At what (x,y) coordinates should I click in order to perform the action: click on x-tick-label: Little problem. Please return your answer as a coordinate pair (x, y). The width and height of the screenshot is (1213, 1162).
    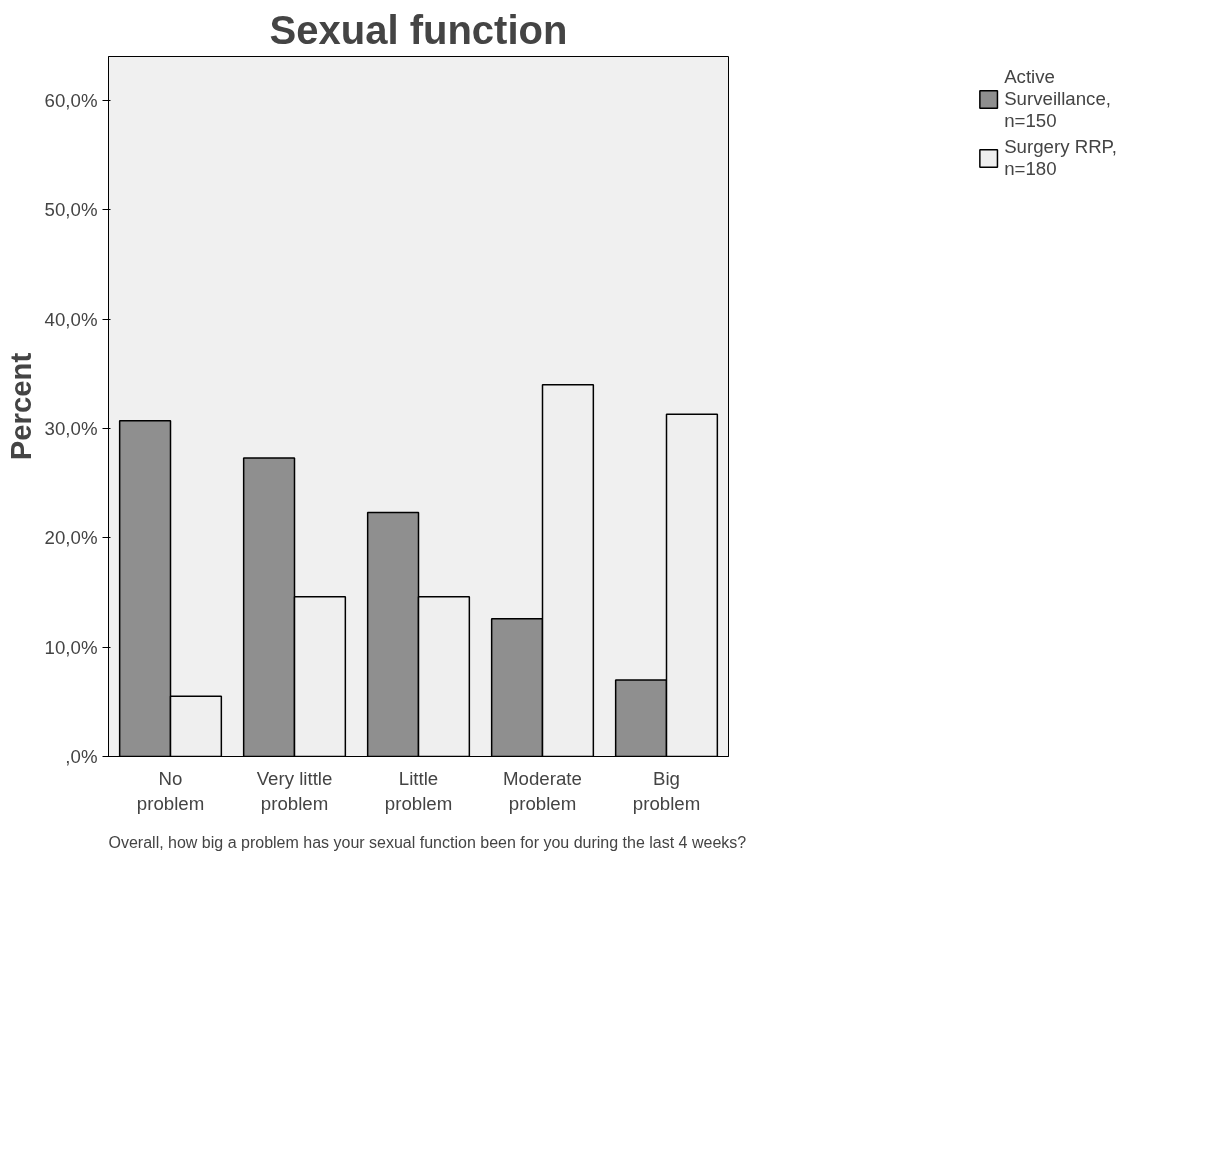
    Looking at the image, I should click on (418, 790).